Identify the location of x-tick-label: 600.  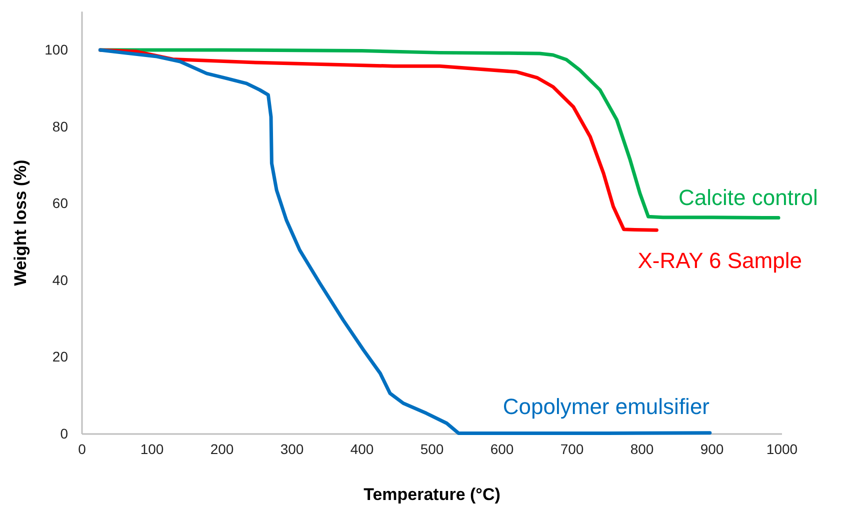
(502, 448).